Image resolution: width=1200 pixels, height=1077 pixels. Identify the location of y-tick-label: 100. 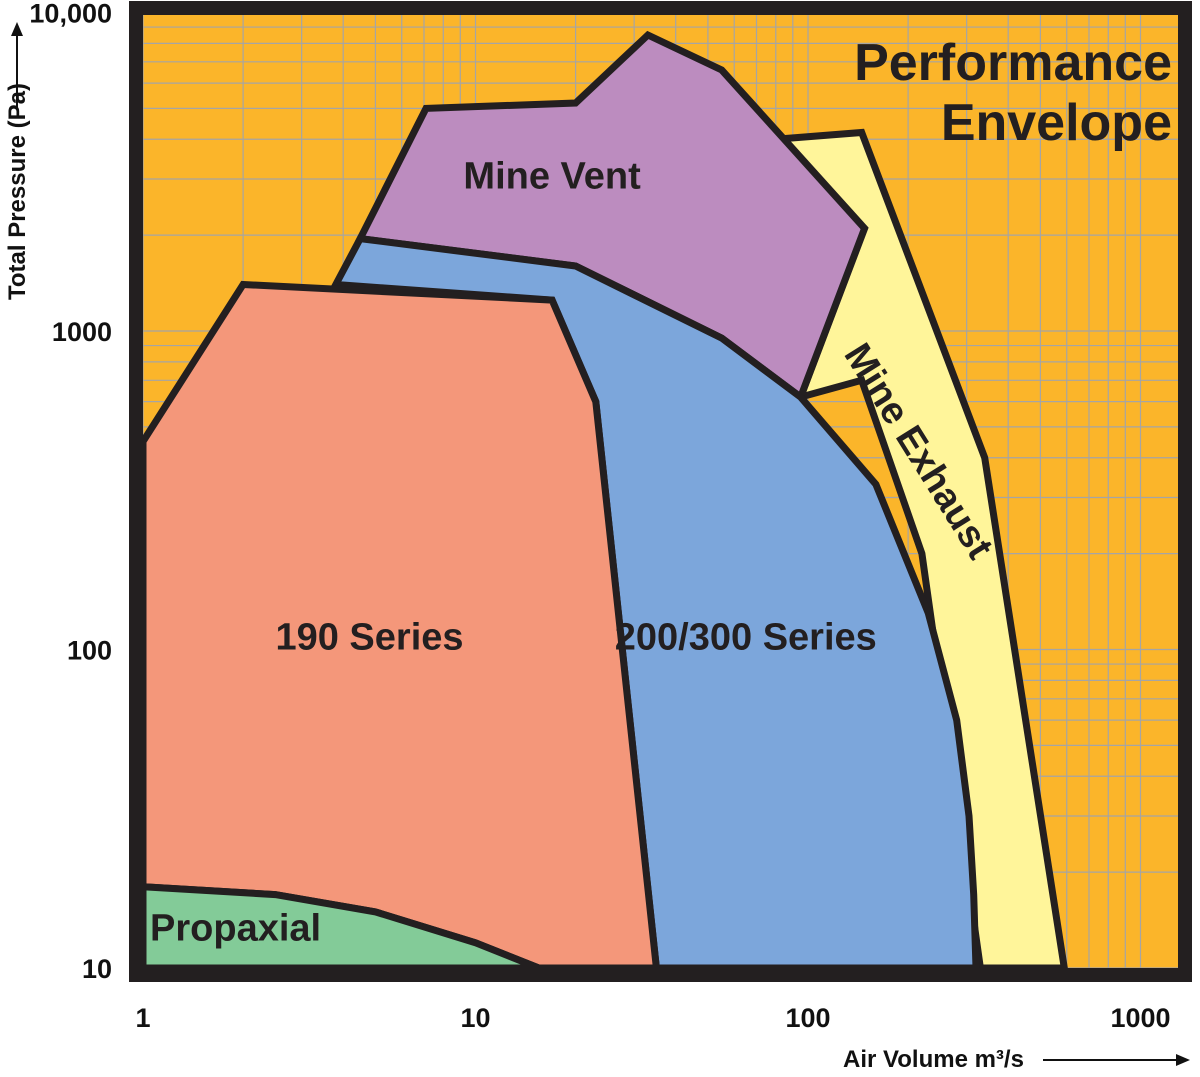
(89, 651).